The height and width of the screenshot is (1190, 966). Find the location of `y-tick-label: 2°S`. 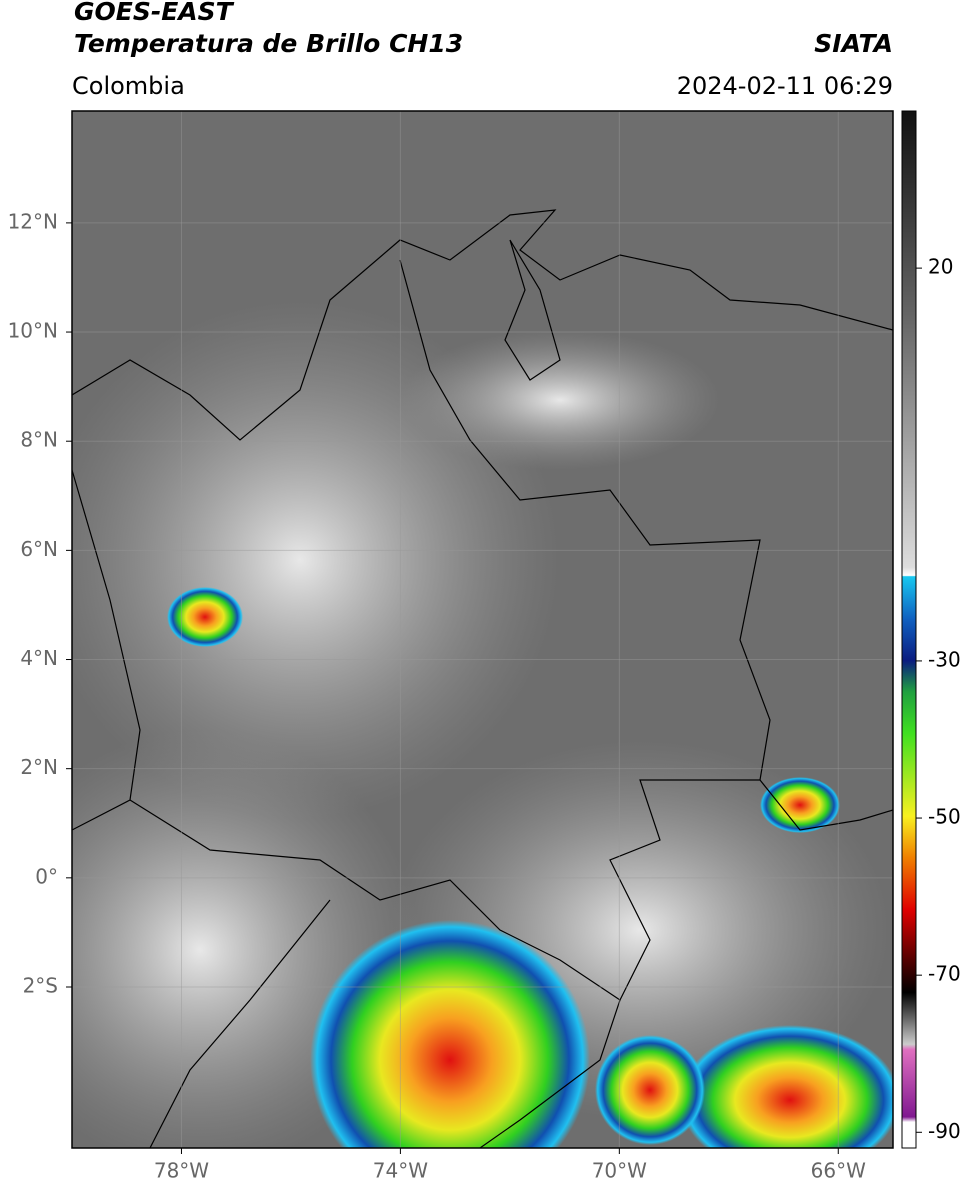

y-tick-label: 2°S is located at coordinates (40, 985).